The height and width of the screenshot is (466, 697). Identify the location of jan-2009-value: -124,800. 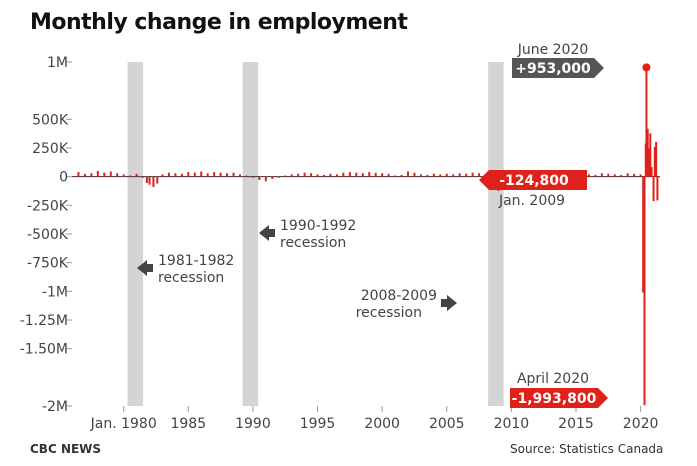
(534, 181).